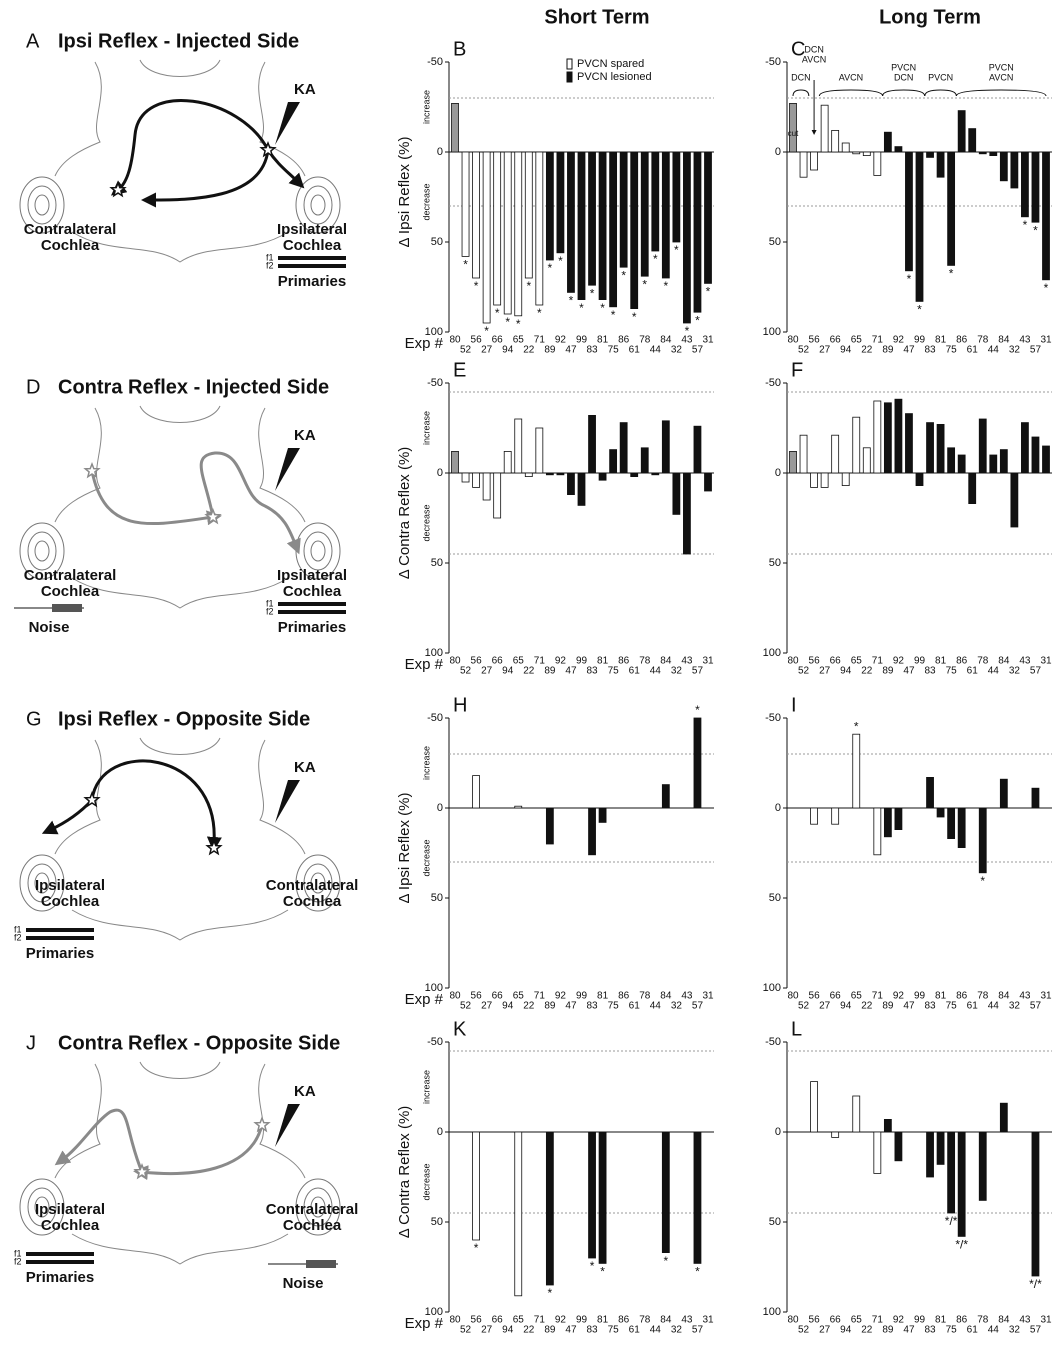 Image resolution: width=1057 pixels, height=1345 pixels. I want to click on region-label: AVCN, so click(1001, 77).